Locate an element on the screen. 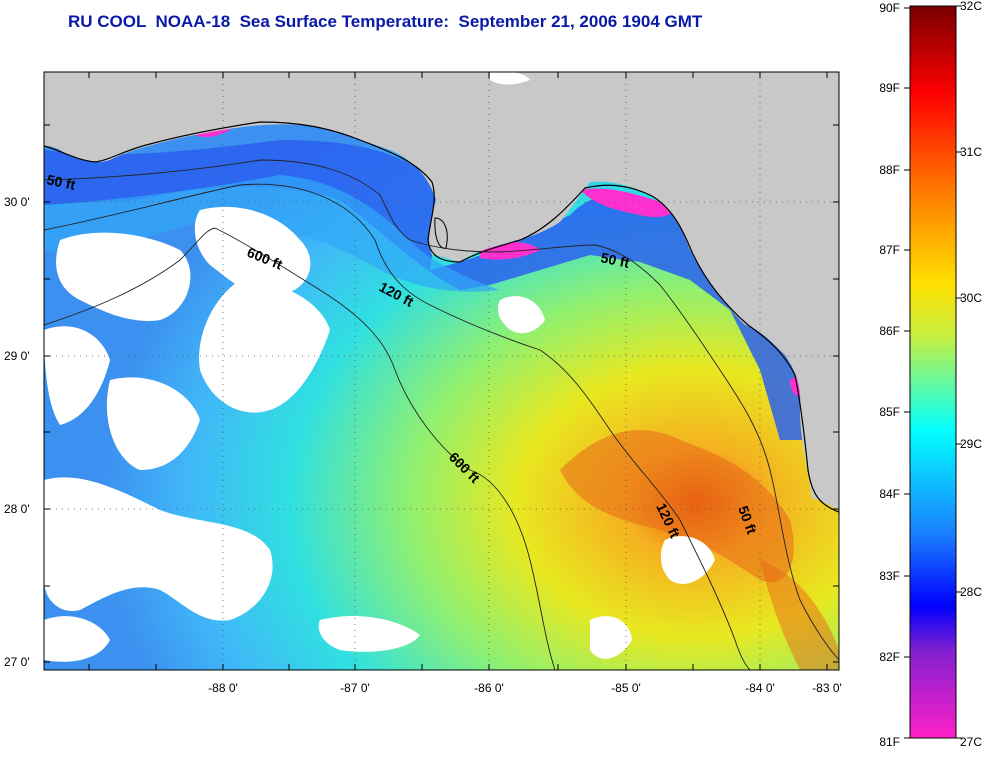 Image resolution: width=992 pixels, height=759 pixels. cbar-f-82: 82F is located at coordinates (889, 657).